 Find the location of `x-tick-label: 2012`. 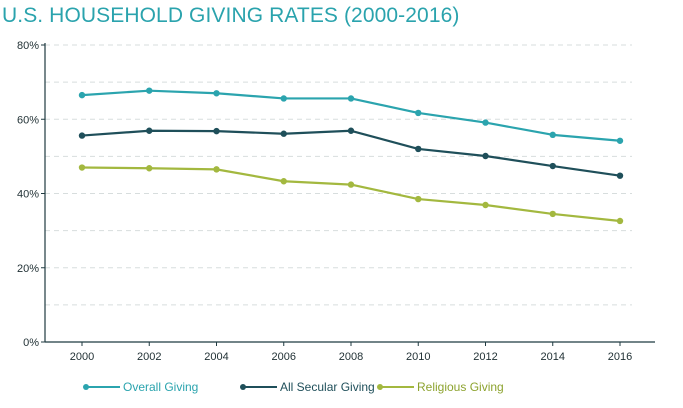

x-tick-label: 2012 is located at coordinates (485, 357).